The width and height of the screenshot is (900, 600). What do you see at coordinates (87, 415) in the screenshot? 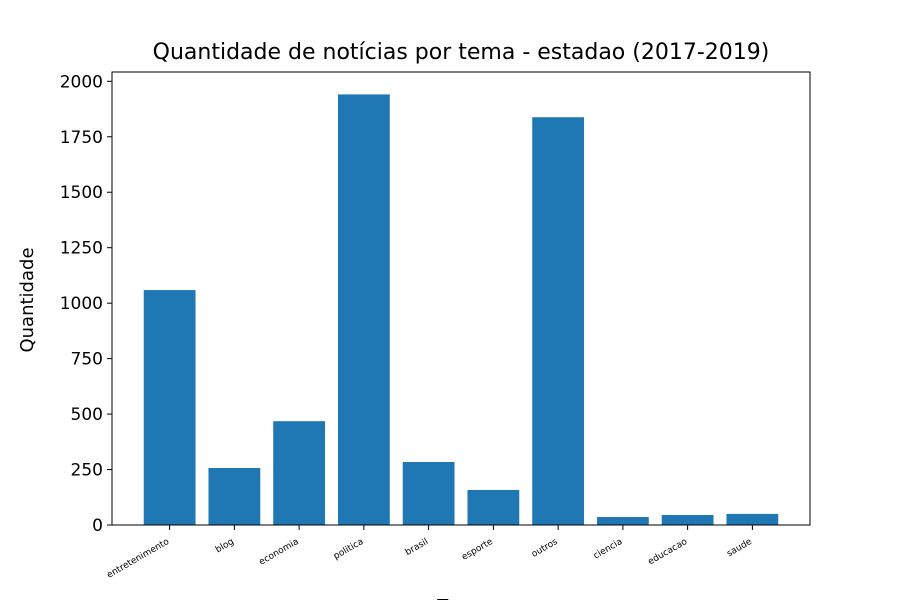
I see `y-tick-label: 500` at bounding box center [87, 415].